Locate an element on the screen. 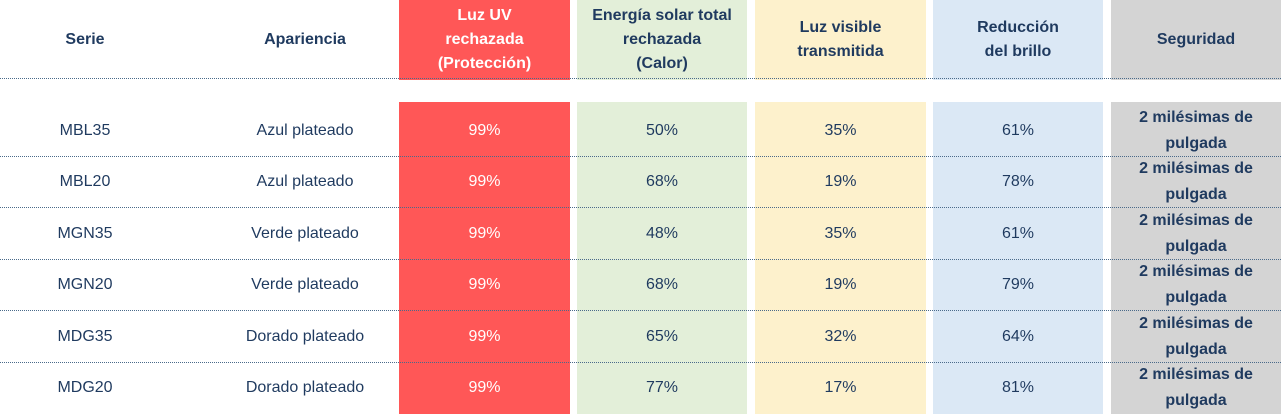  header-uv: Luz UV rechazada (Protección) is located at coordinates (484, 39).